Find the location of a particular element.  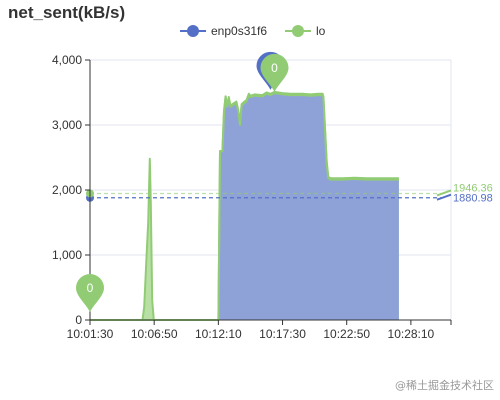

x-tick-label-5: 10:28:10 is located at coordinates (411, 334).